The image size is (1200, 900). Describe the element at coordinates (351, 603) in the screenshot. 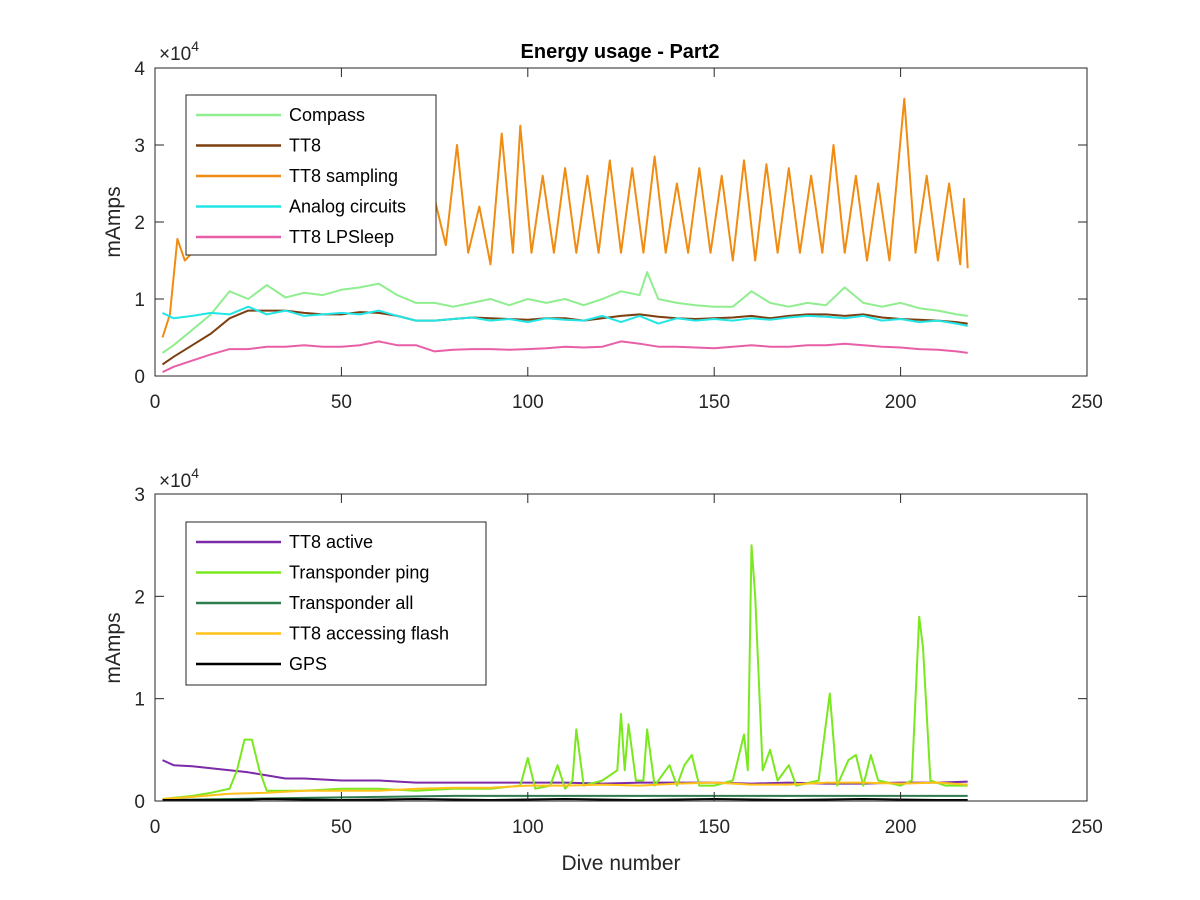

I see `legend-entry: Transponder all` at that location.